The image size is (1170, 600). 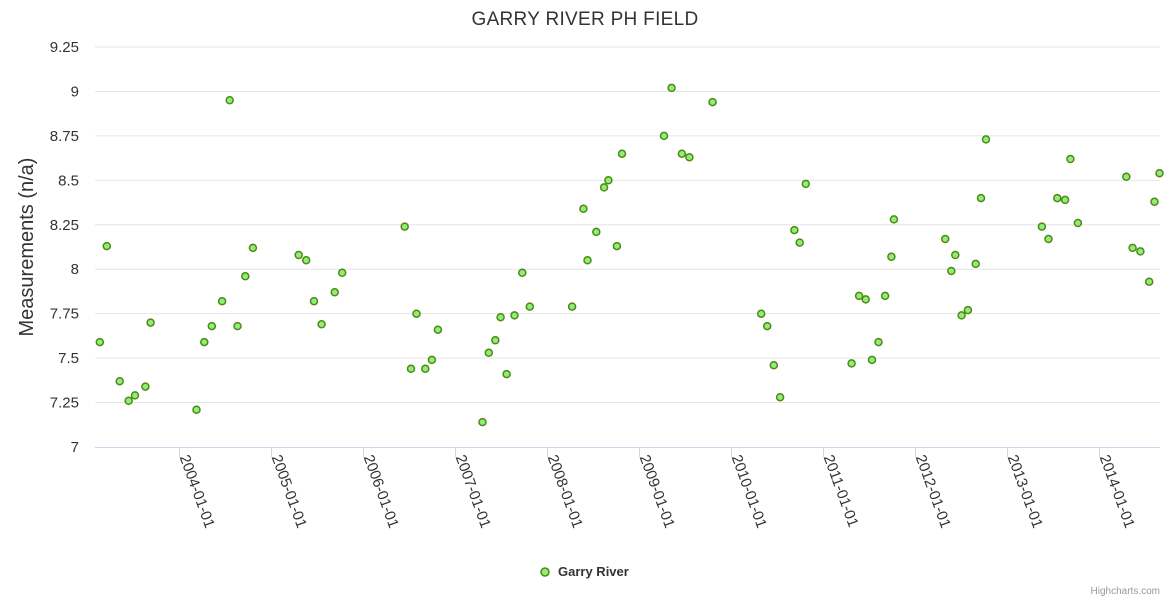 What do you see at coordinates (473, 492) in the screenshot?
I see `x-tick-label: 2007-01-01` at bounding box center [473, 492].